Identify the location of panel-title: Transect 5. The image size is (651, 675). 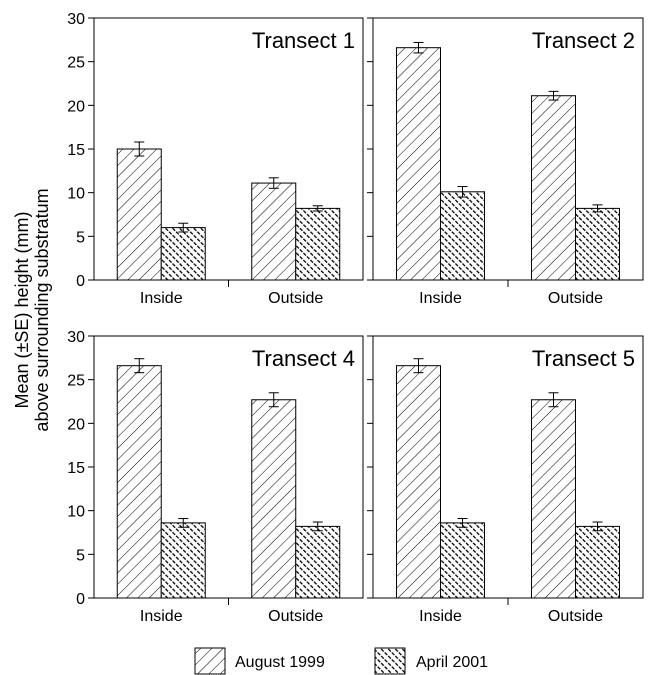
(583, 358).